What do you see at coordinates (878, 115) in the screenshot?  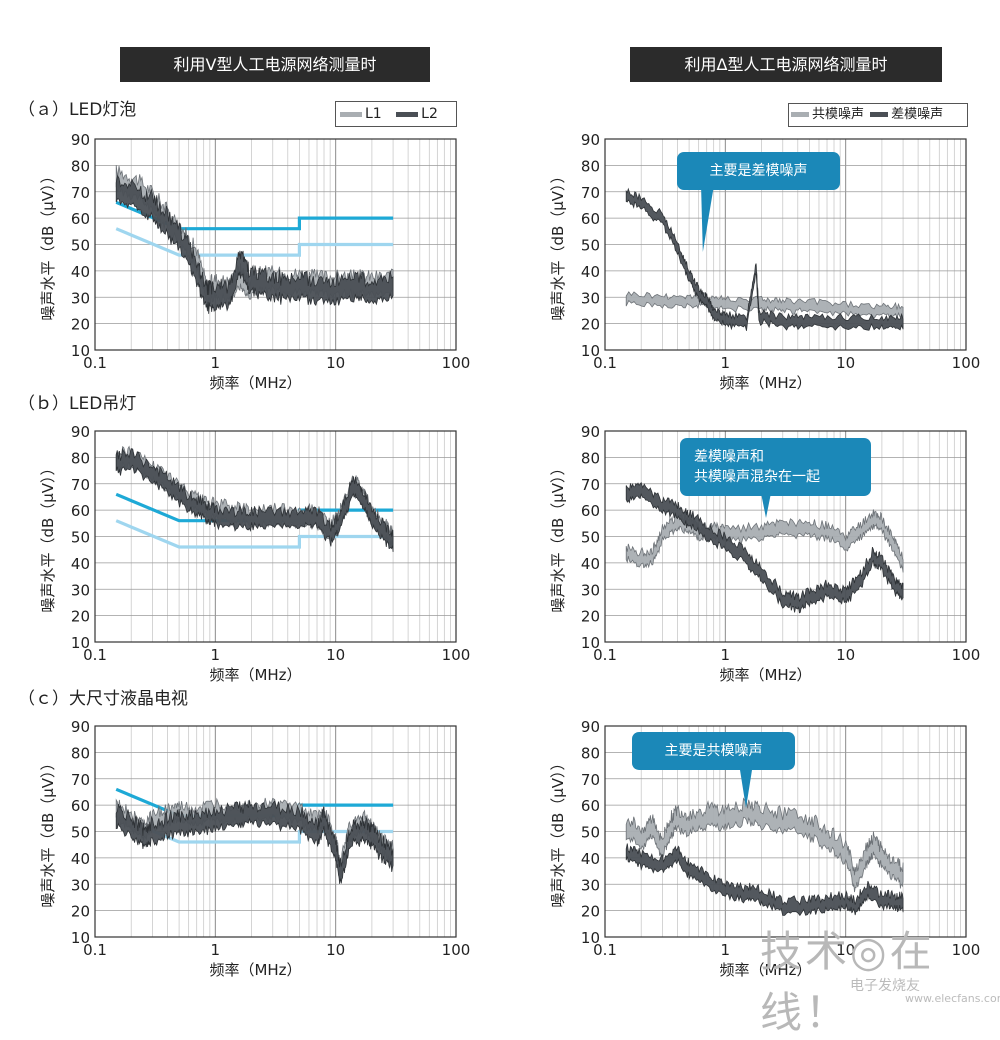 I see `legend-right: 共模噪声 差模噪声` at bounding box center [878, 115].